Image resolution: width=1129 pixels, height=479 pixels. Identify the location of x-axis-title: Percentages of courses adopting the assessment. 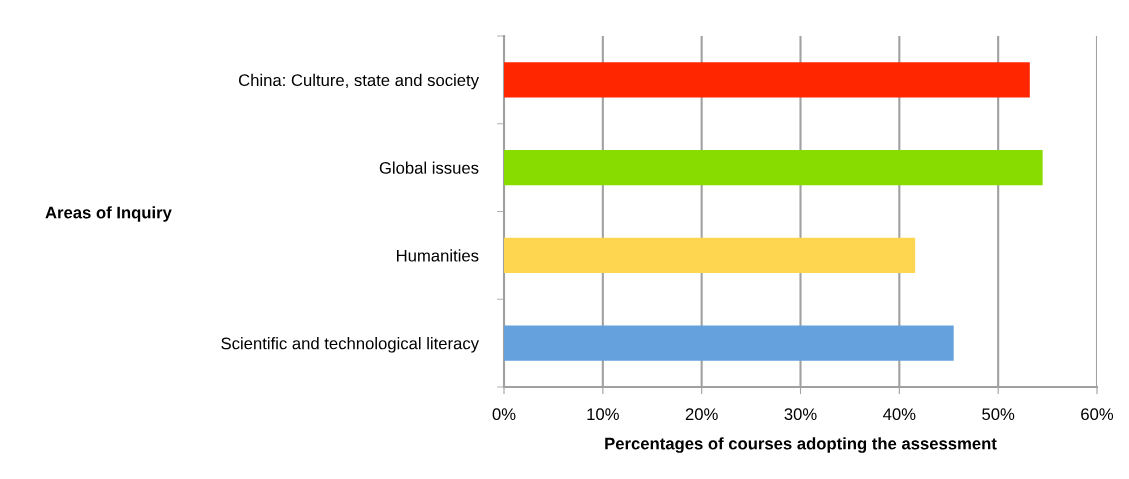
(801, 445).